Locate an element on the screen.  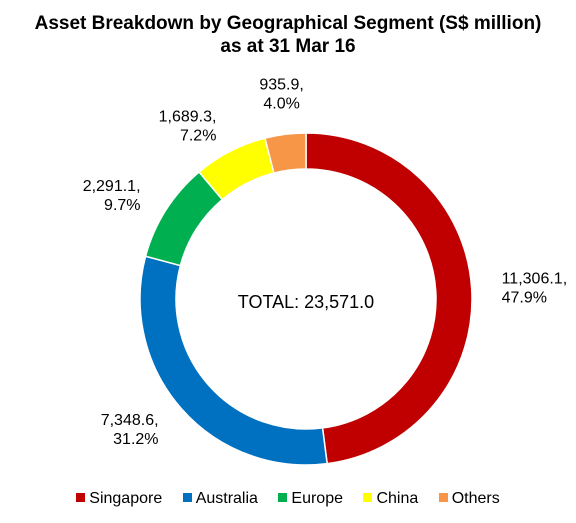
slice-australia is located at coordinates (233, 360).